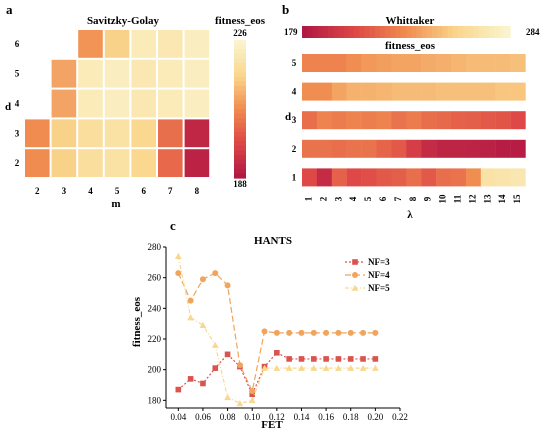 The width and height of the screenshot is (550, 433). I want to click on chart-title-b: Whittaker, so click(410, 21).